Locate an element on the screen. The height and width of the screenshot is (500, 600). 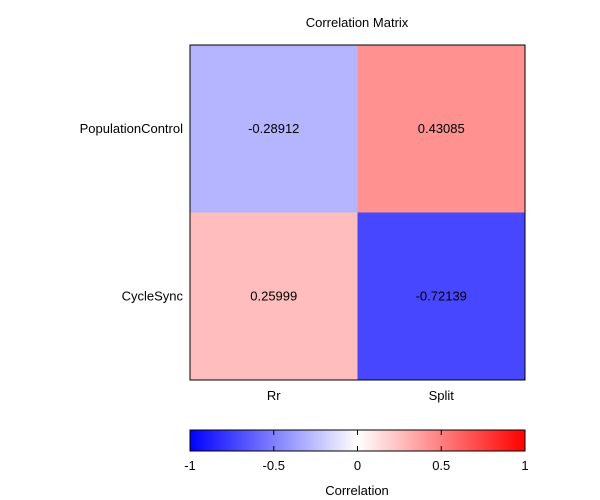
colorbar-ticks: -1 -0.5 0 0.5 1 is located at coordinates (356, 451).